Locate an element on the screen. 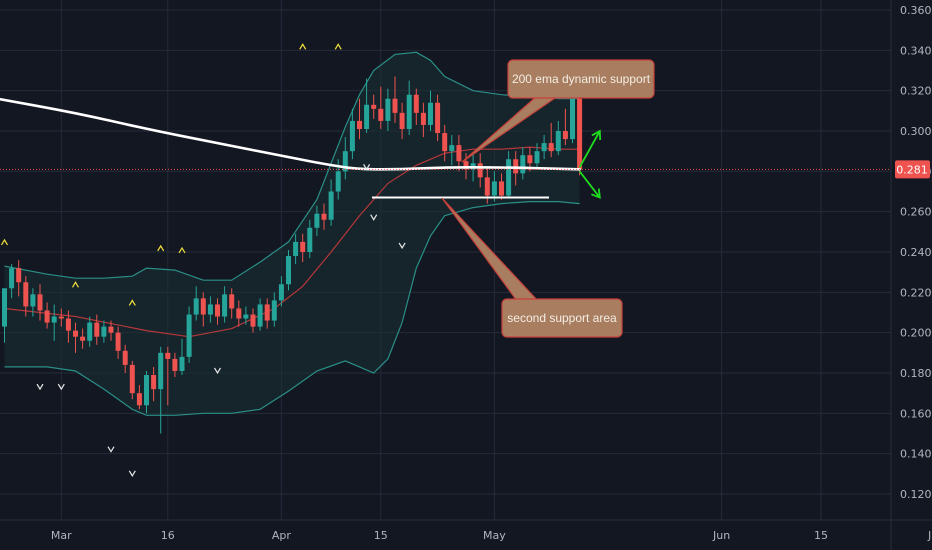 The height and width of the screenshot is (550, 932). callout-support-box is located at coordinates (562, 318).